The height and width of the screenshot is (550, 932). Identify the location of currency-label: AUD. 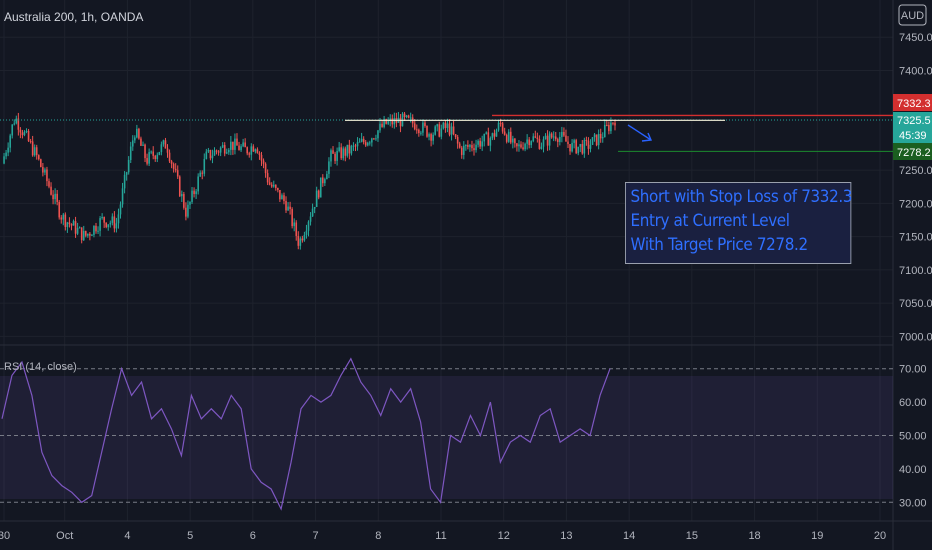
(912, 16).